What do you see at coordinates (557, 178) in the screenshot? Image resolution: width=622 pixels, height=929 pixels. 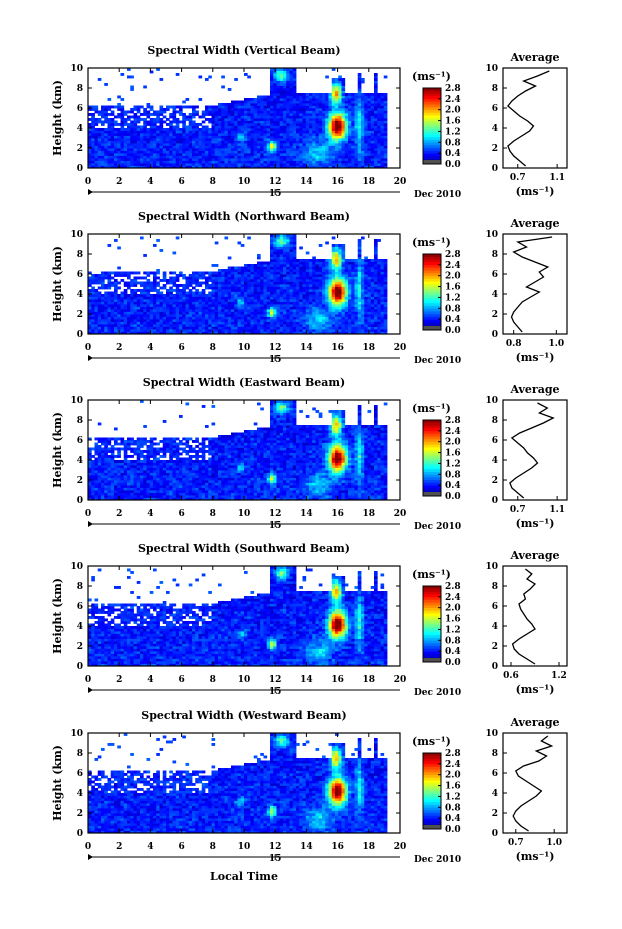 I see `average-x-tick-label: 1.1` at bounding box center [557, 178].